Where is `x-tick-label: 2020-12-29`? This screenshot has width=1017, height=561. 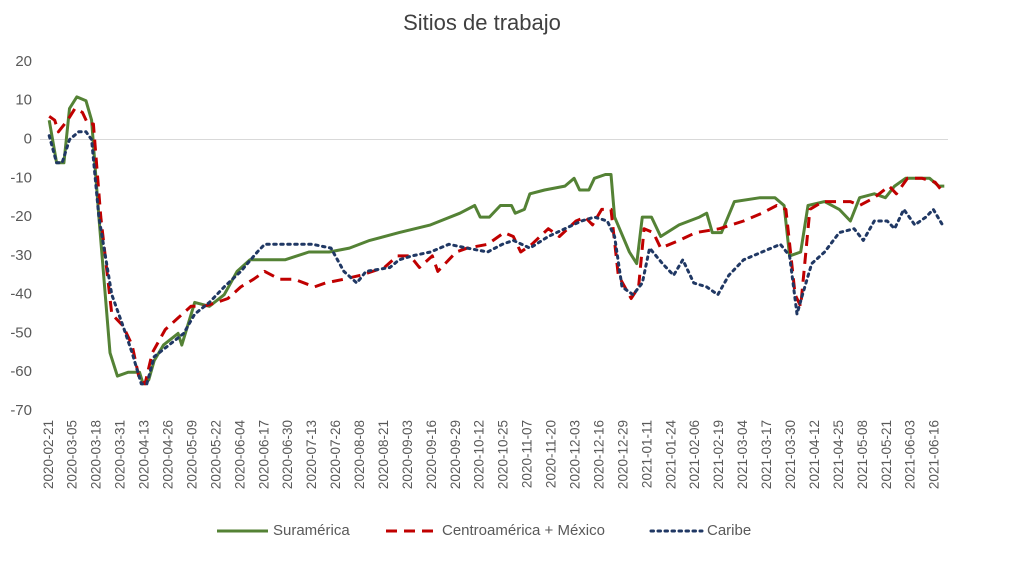
x-tick-label: 2020-12-29 is located at coordinates (622, 454).